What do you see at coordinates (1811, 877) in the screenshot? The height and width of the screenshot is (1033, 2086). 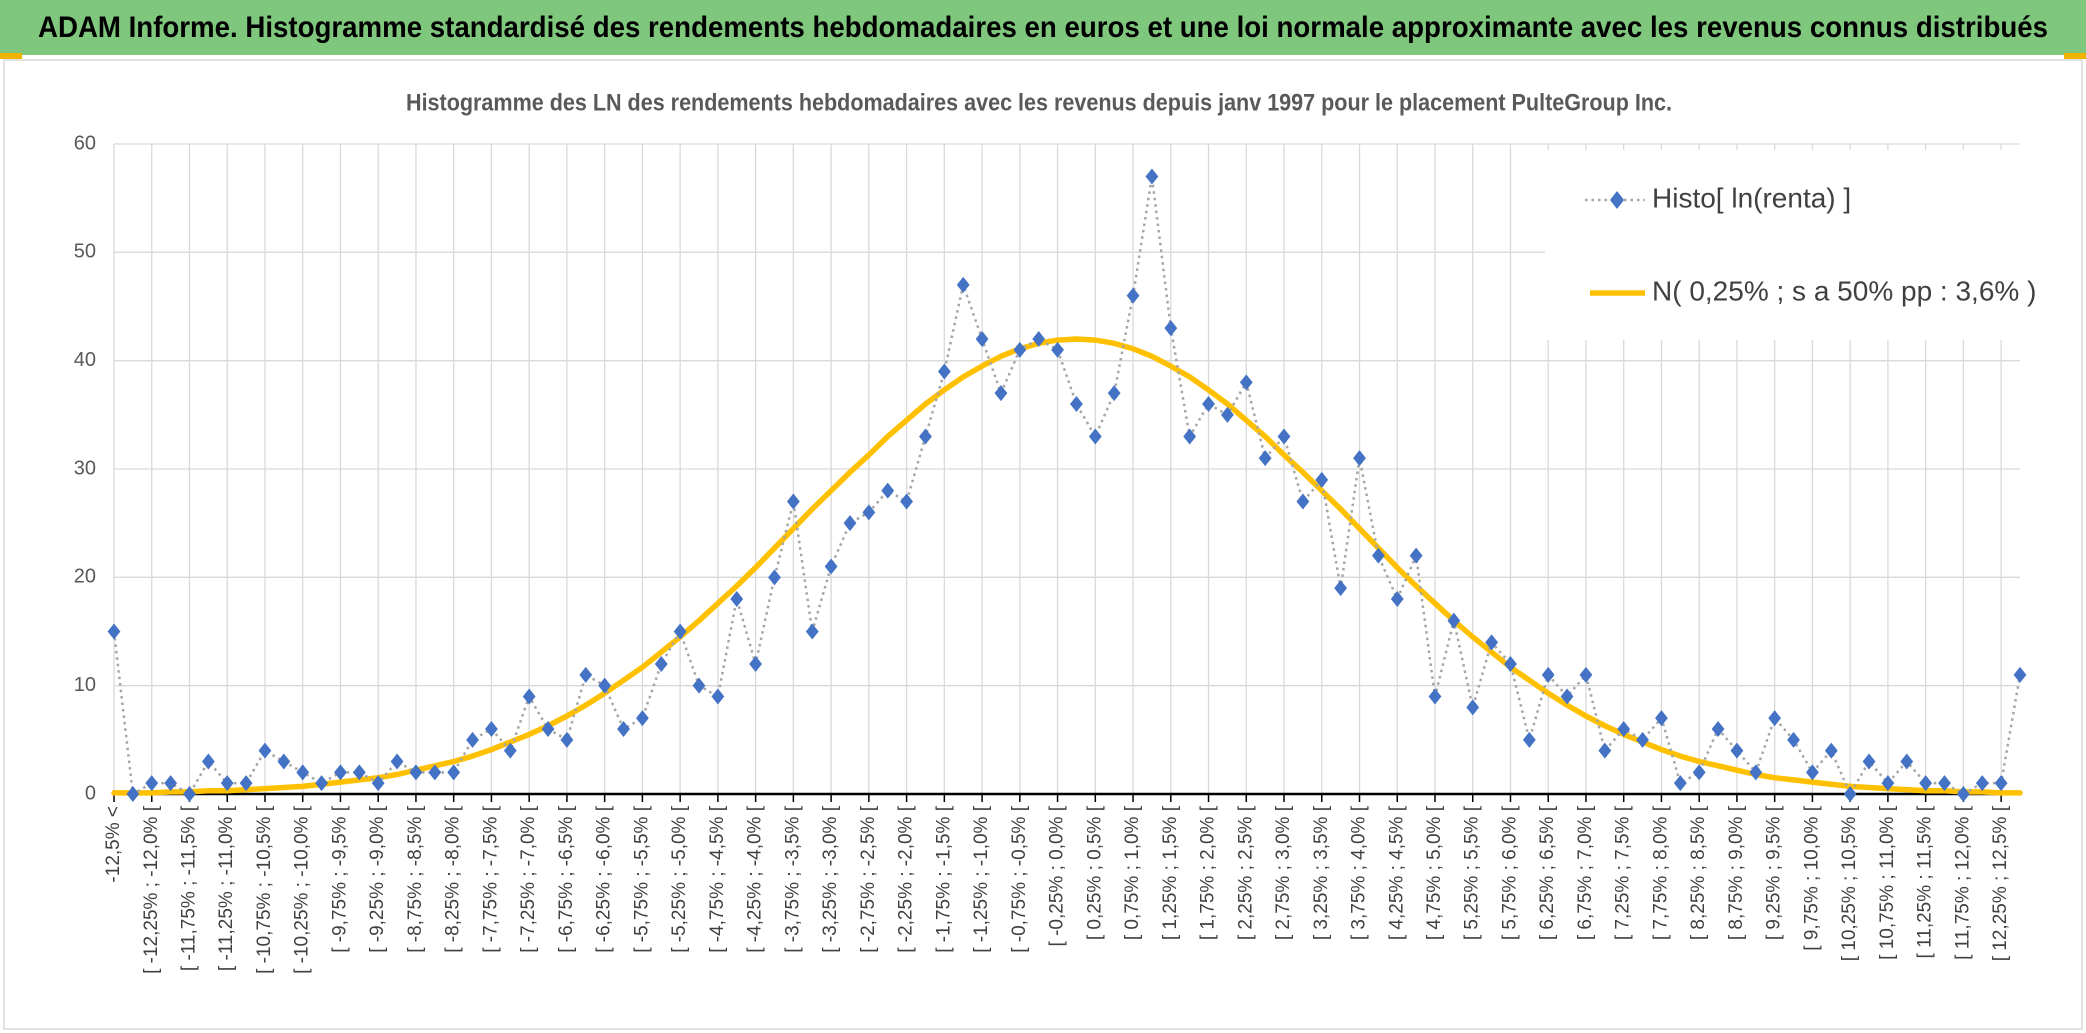 I see `x-tick-label: [ 9,75% ; 10,0% [` at bounding box center [1811, 877].